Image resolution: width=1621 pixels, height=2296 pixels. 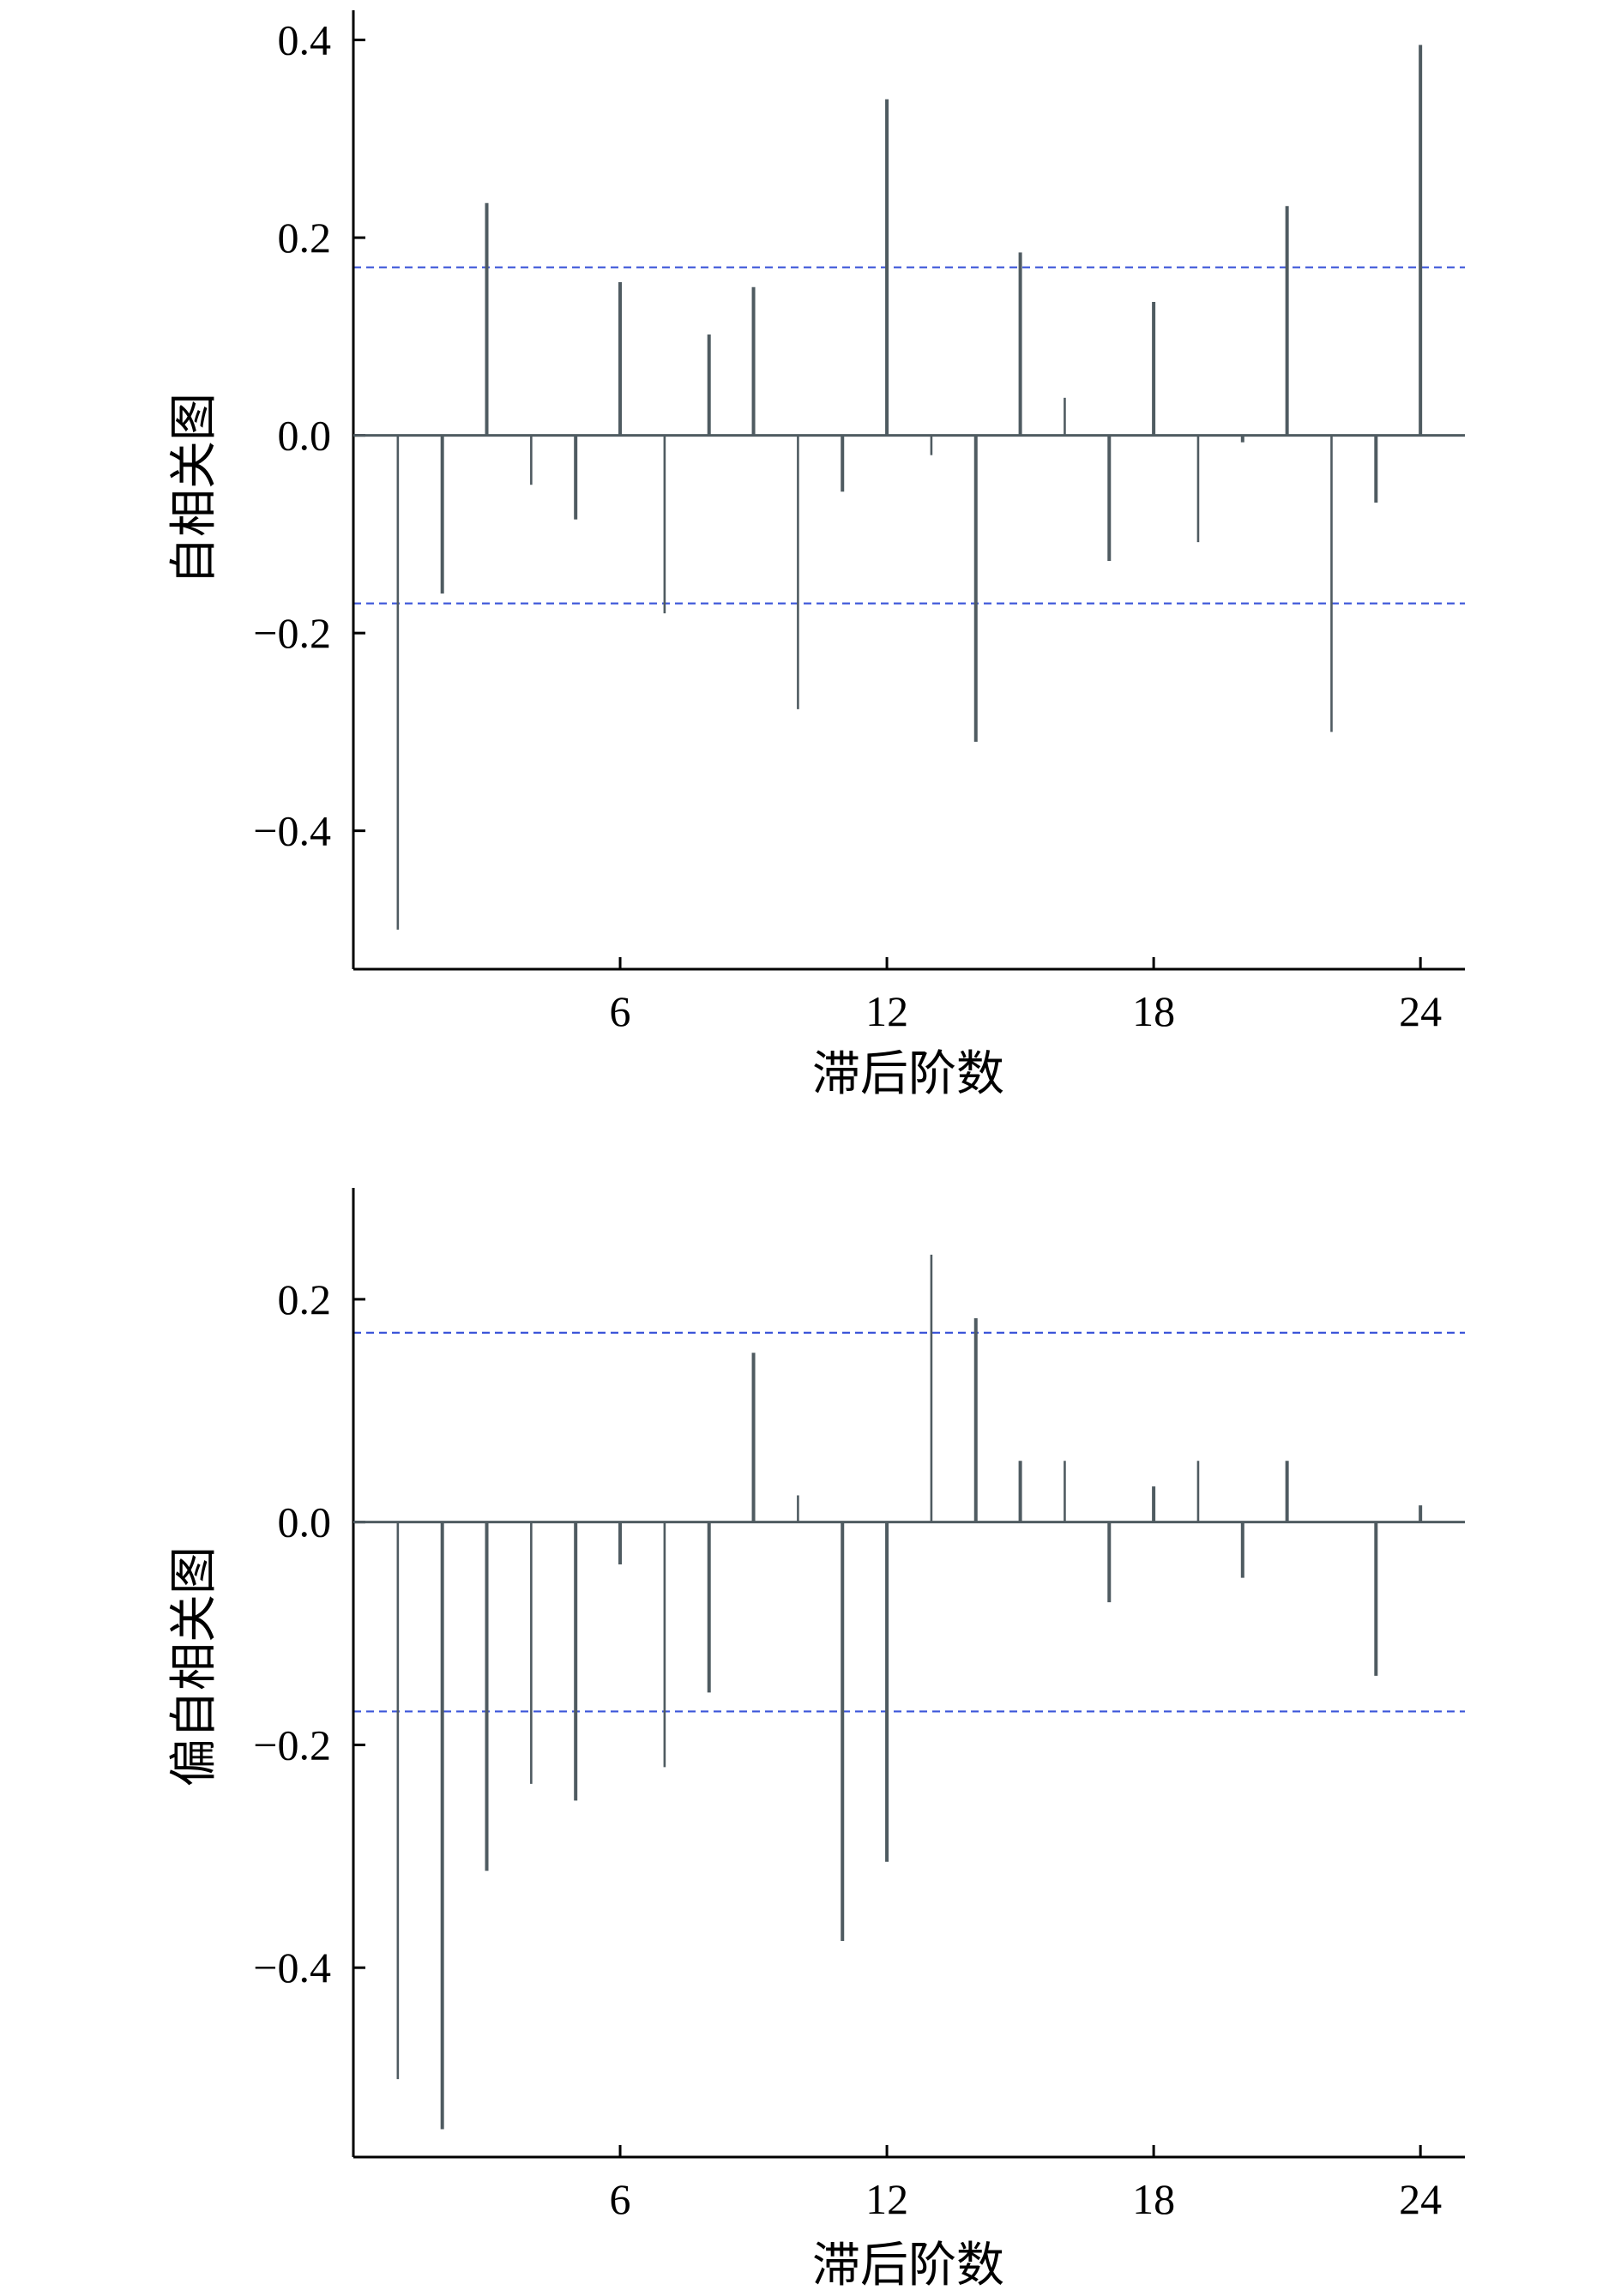 I want to click on pacf-x-axis-label: 滞后阶数, so click(x=908, y=2265).